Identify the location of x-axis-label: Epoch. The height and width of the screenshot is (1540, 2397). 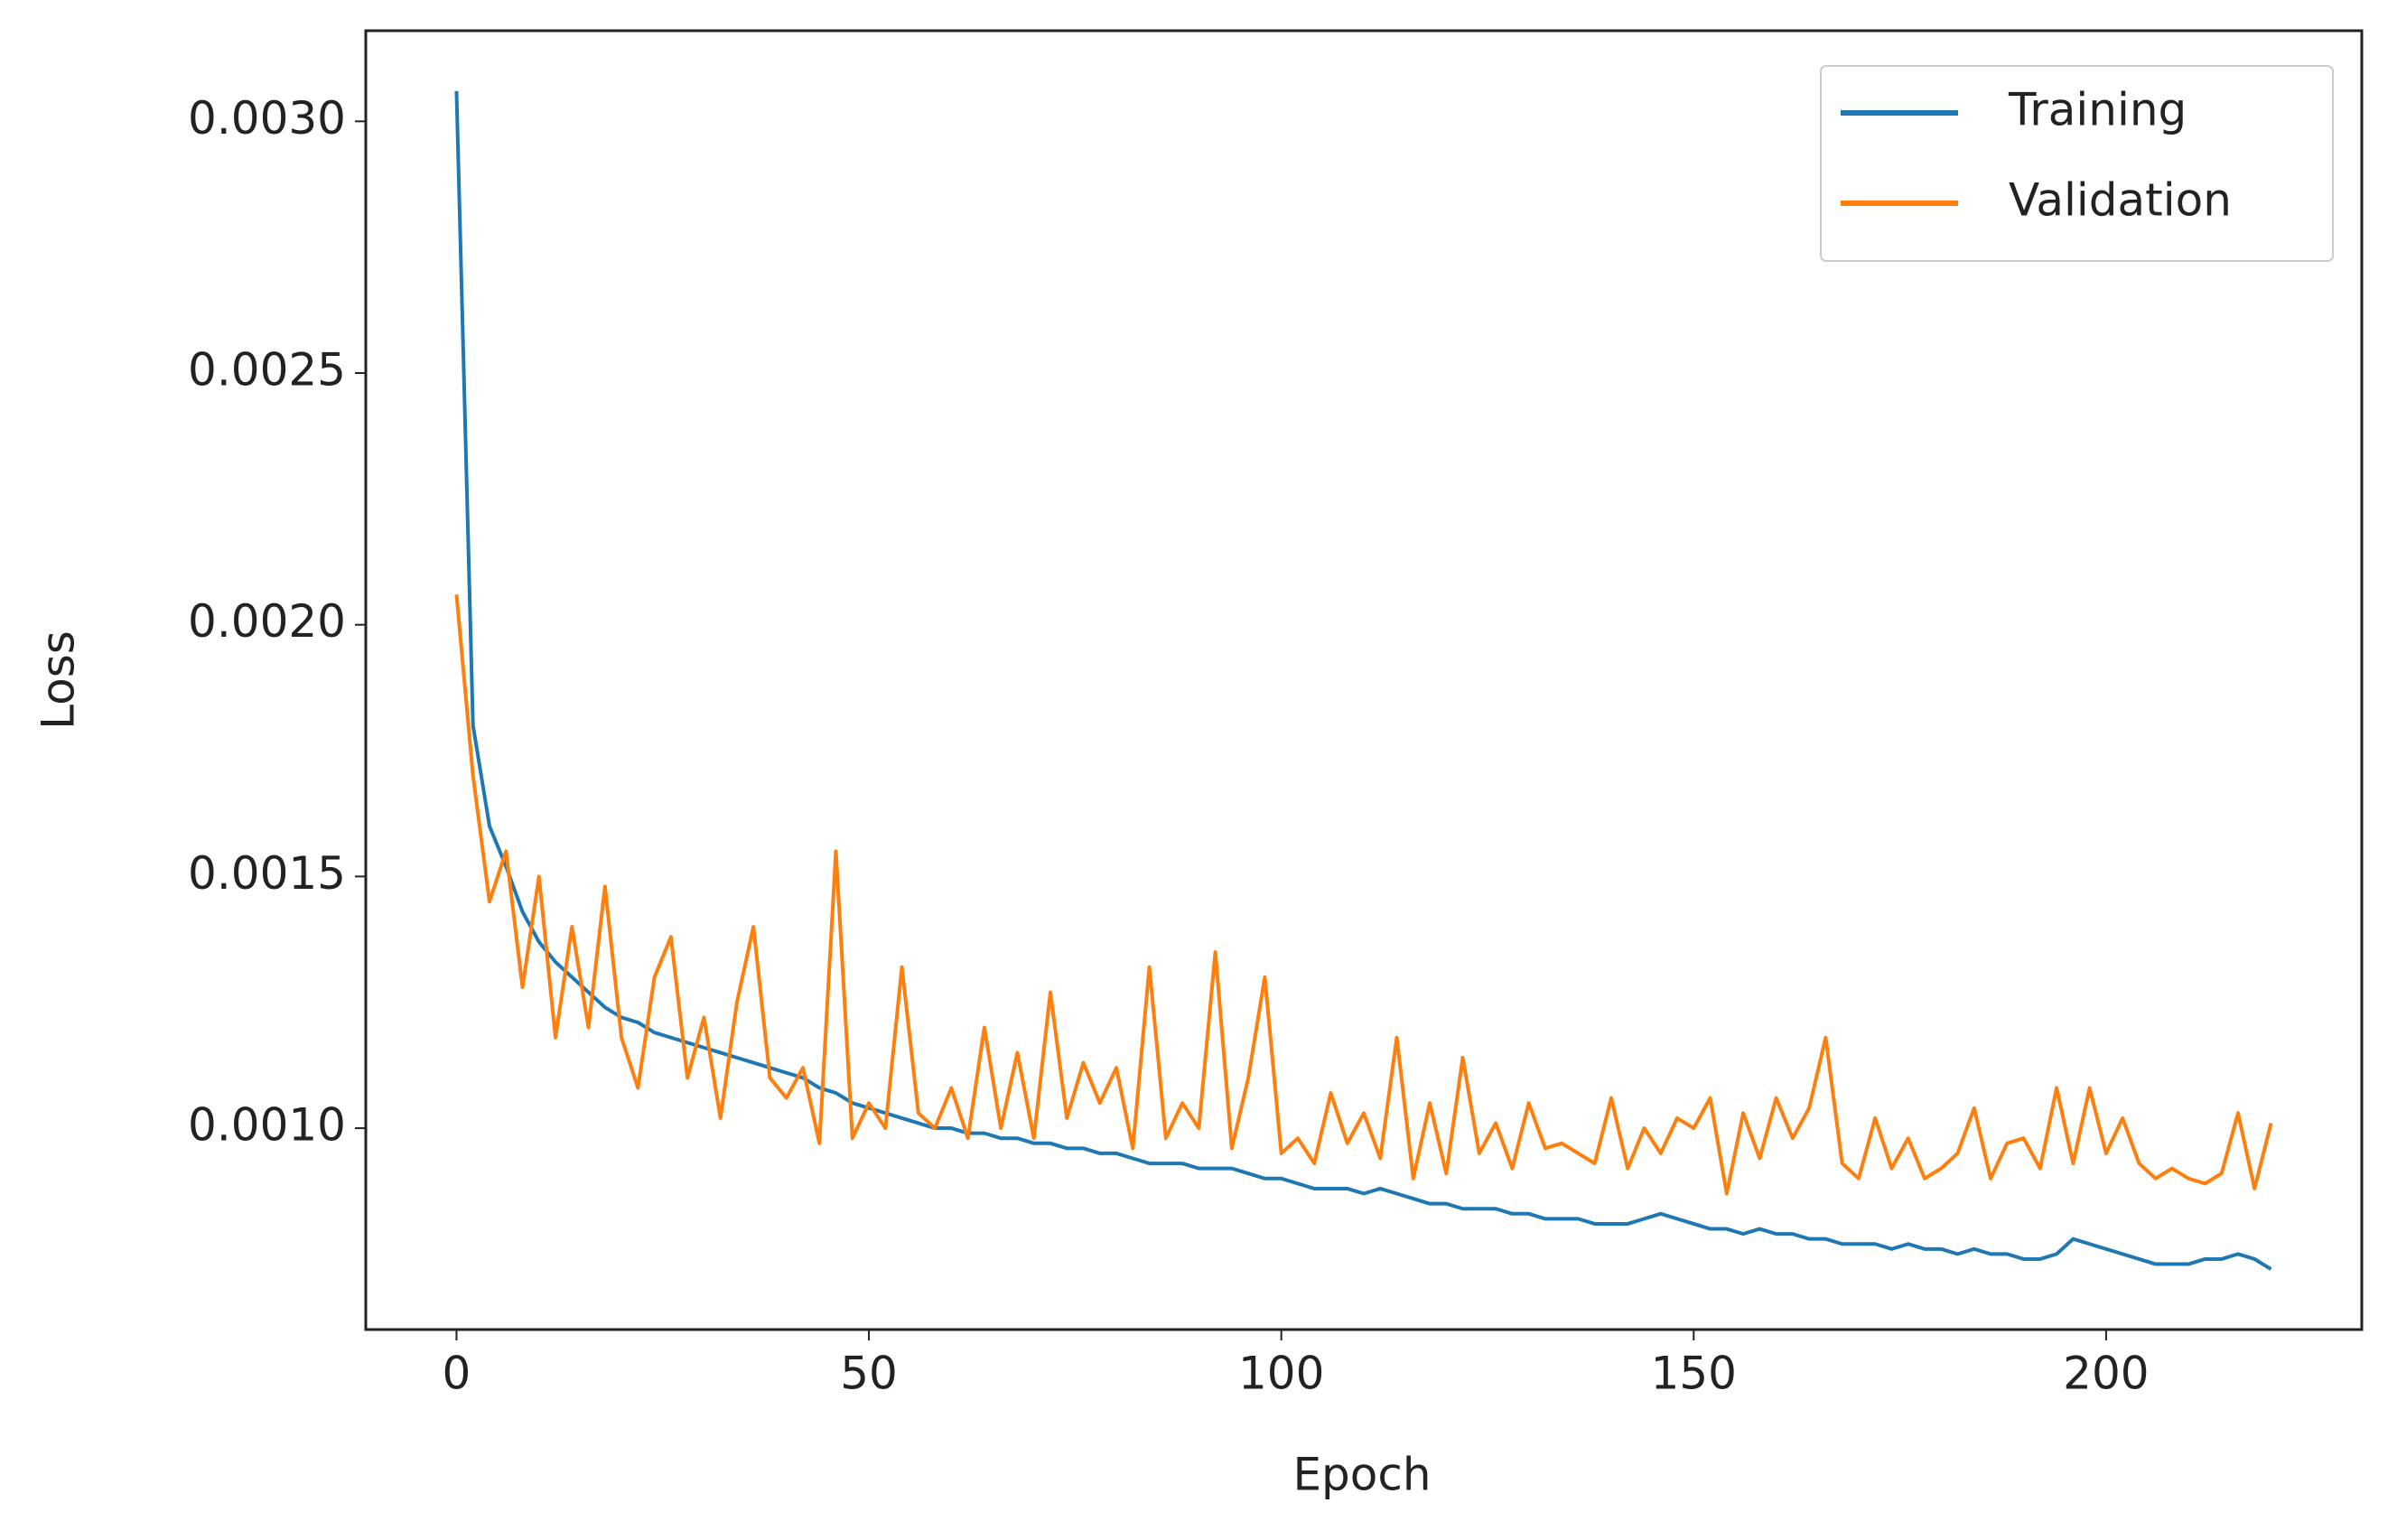
(1361, 1475).